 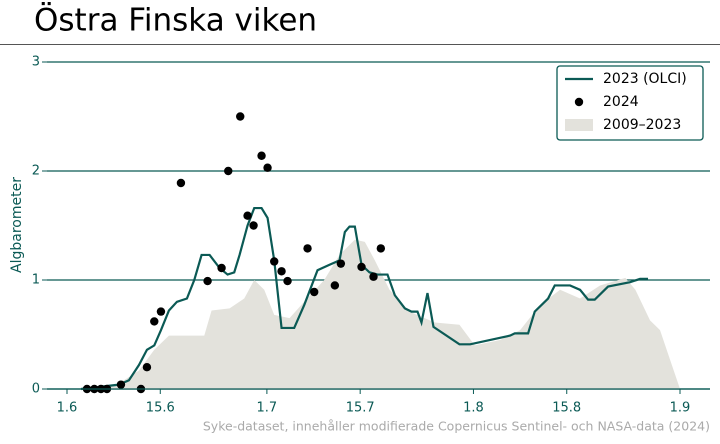 I want to click on x-tick-label: 1.6, so click(x=67, y=408).